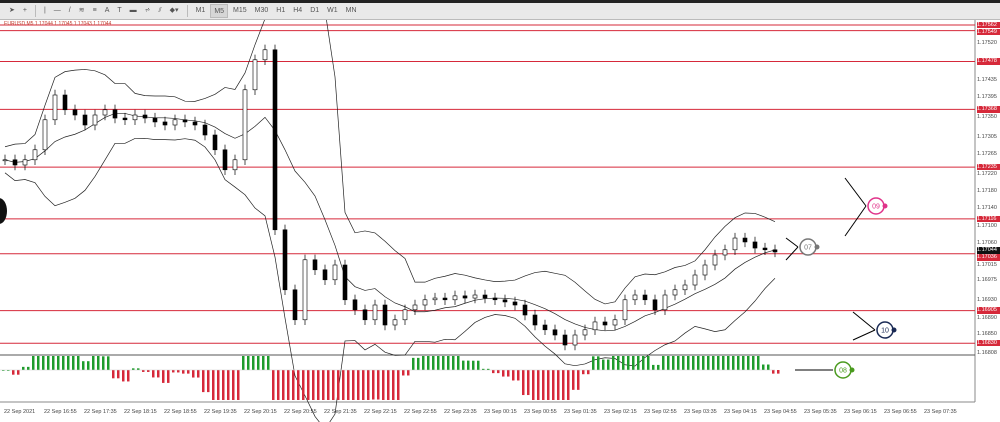 This screenshot has width=1000, height=422. I want to click on gann-icon: ⩫, so click(147, 10).